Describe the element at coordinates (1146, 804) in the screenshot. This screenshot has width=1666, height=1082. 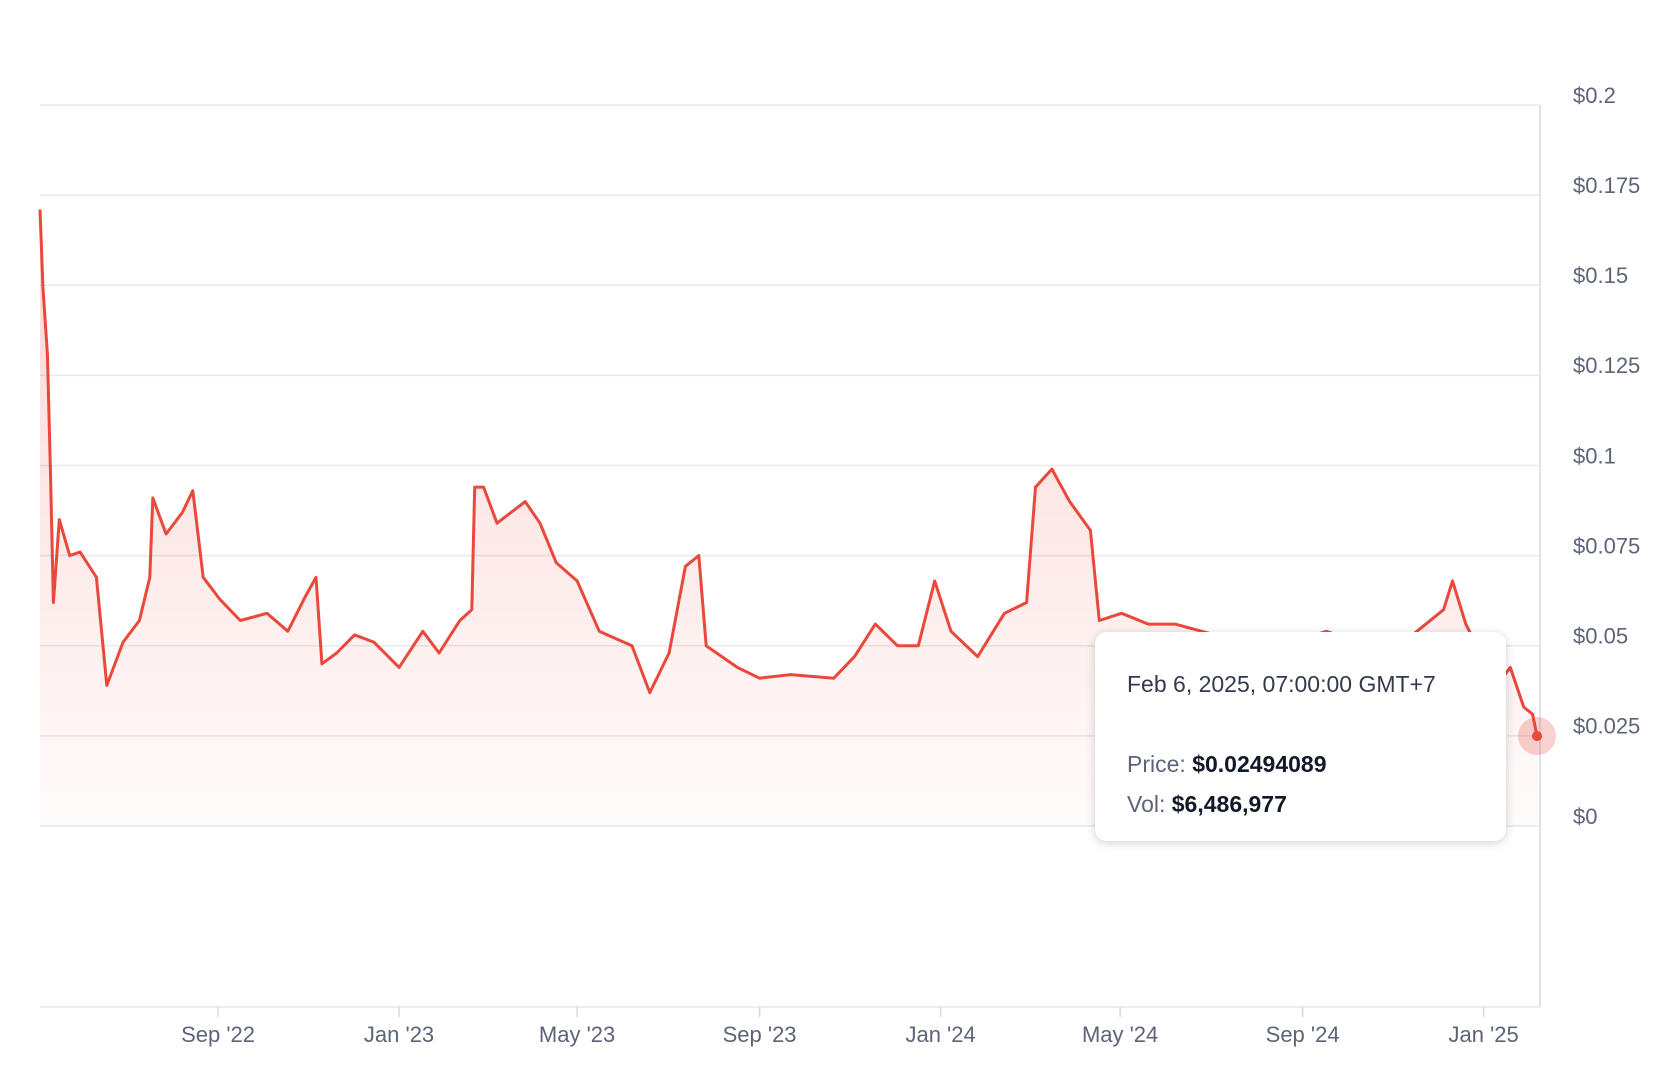
I see `vol-label: Vol:` at that location.